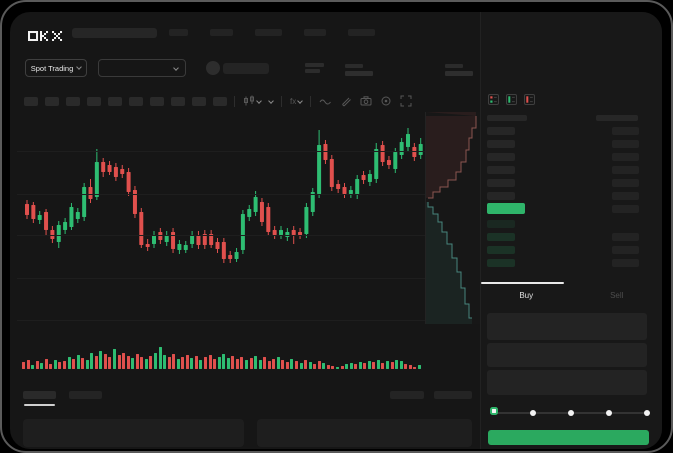 The height and width of the screenshot is (453, 673). Describe the element at coordinates (571, 118) in the screenshot. I see `orderbook-header` at that location.